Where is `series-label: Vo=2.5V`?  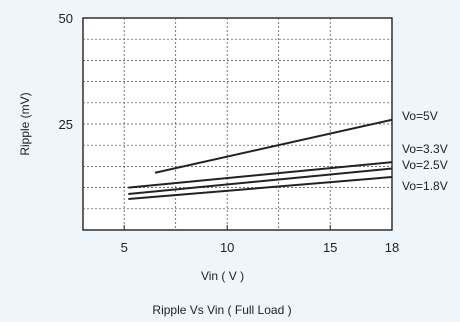
series-label: Vo=2.5V is located at coordinates (425, 165).